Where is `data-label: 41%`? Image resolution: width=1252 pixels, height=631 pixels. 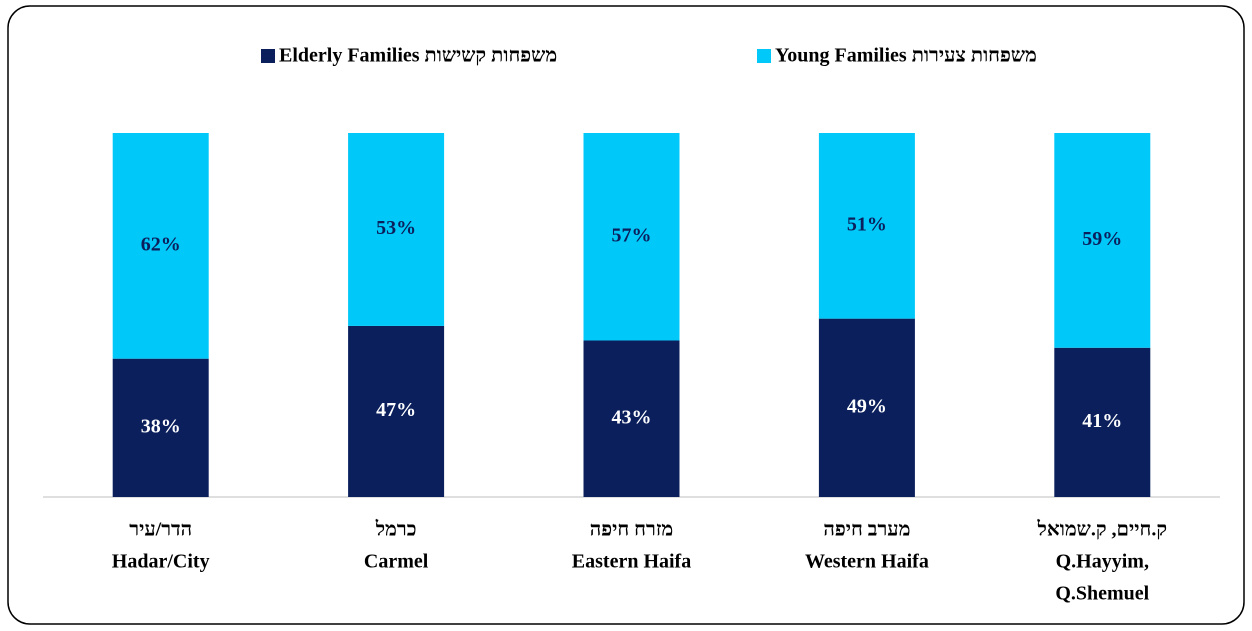 data-label: 41% is located at coordinates (1102, 421).